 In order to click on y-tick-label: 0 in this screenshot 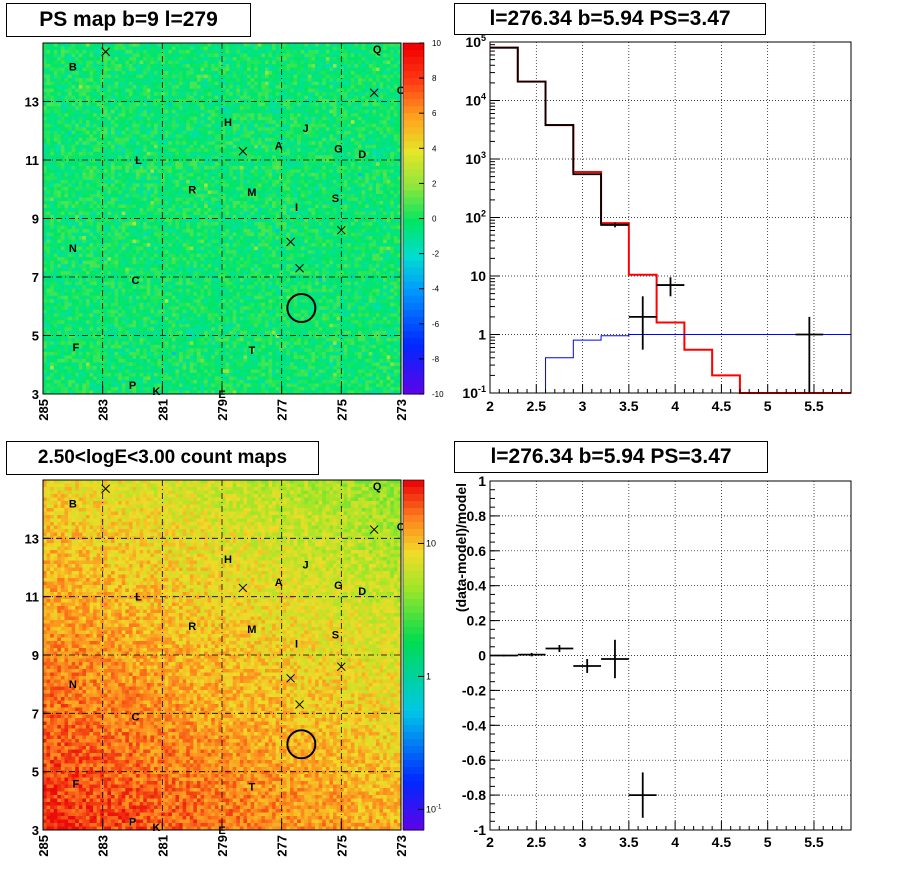, I will do `click(482, 656)`.